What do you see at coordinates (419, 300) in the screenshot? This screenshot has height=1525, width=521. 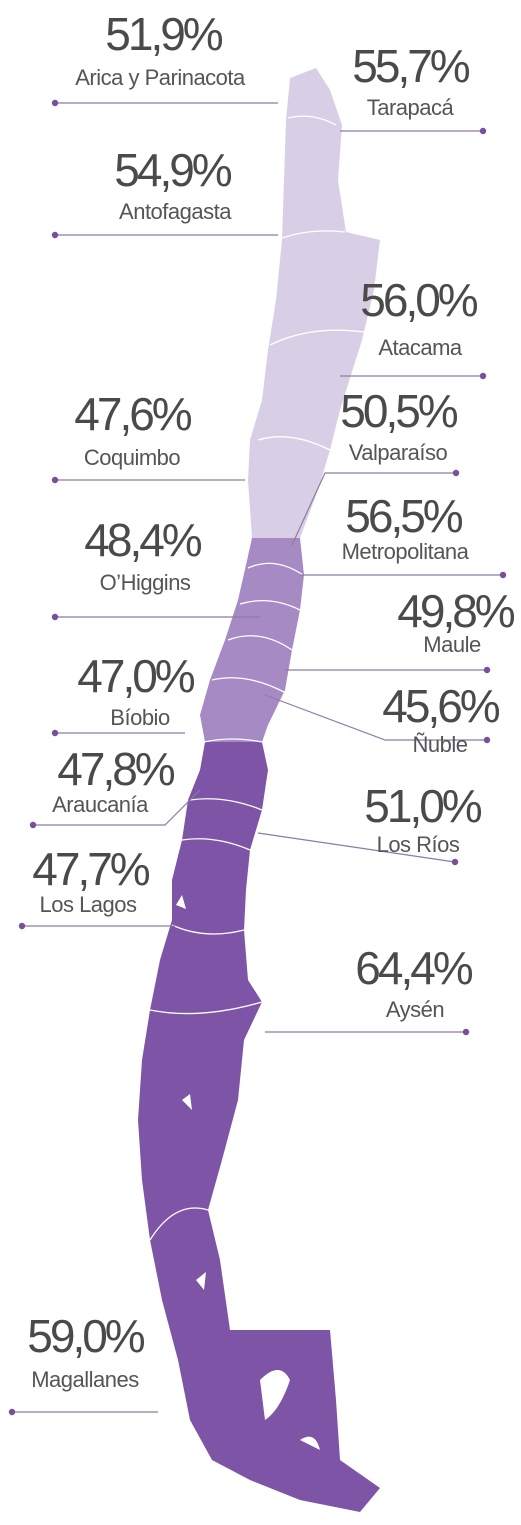 I see `region-value: 56,0%` at bounding box center [419, 300].